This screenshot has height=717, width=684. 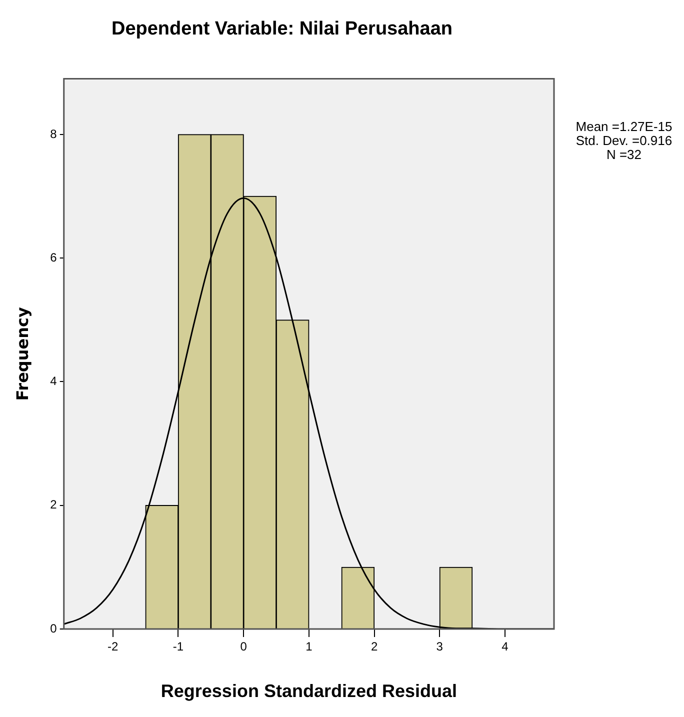 I want to click on x-tick-label: 1, so click(x=309, y=647).